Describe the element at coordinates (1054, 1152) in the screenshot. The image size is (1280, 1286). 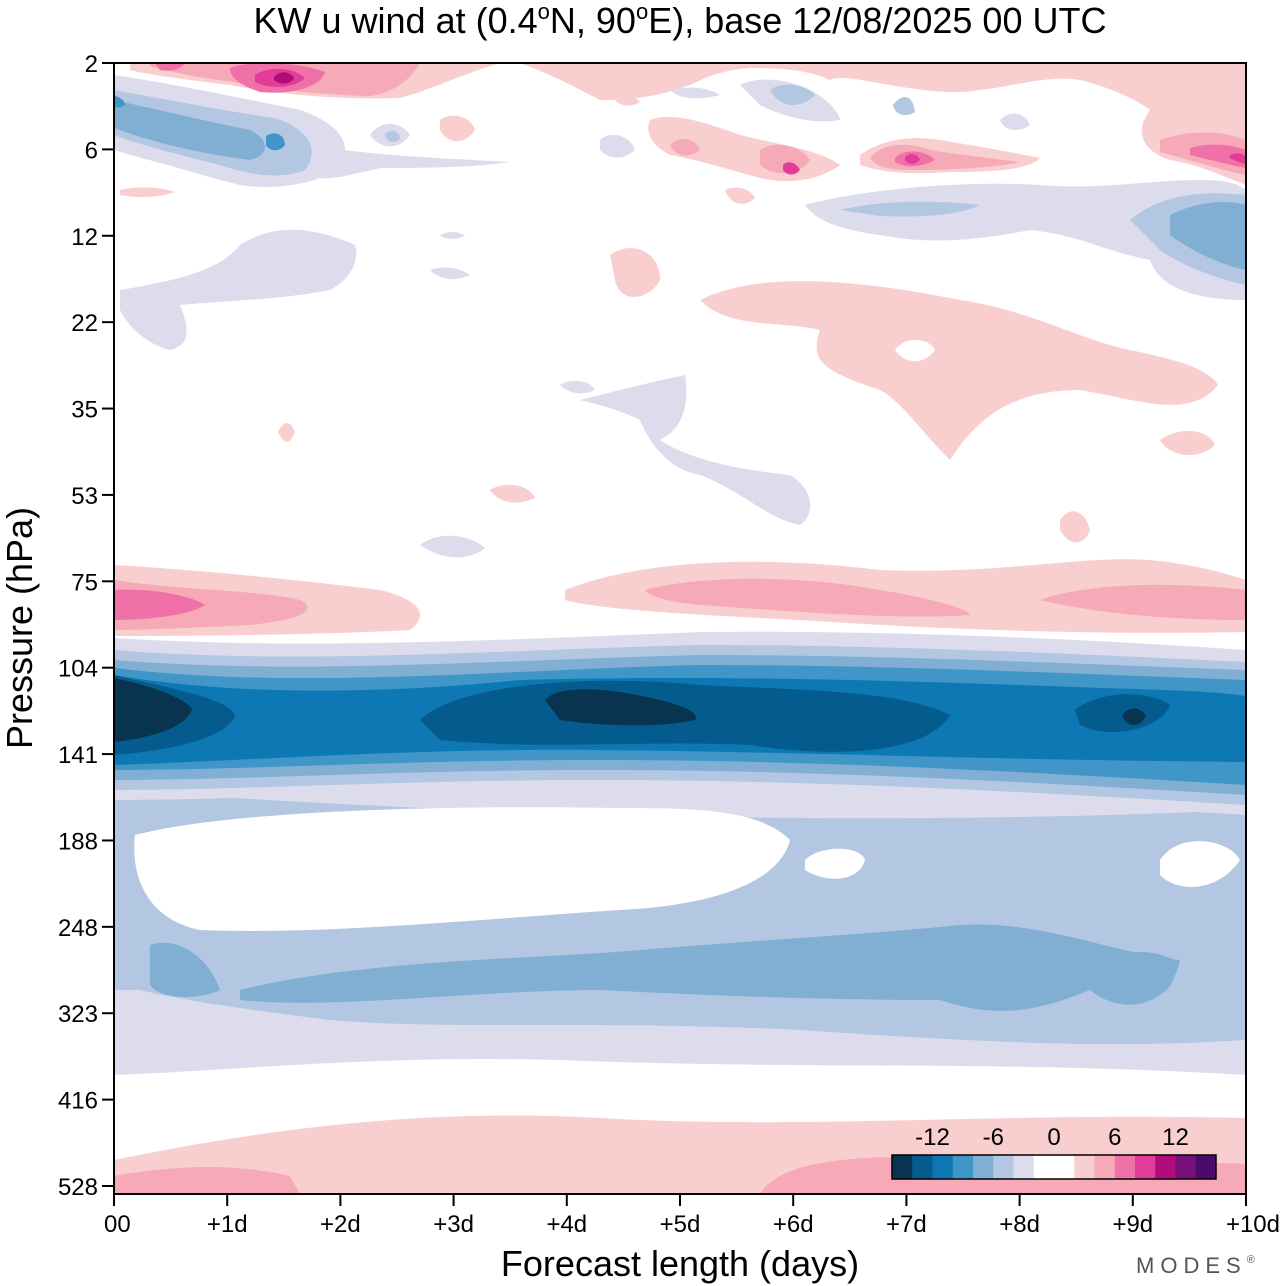
I see `colorbar: -12 -6 0 6 12` at that location.